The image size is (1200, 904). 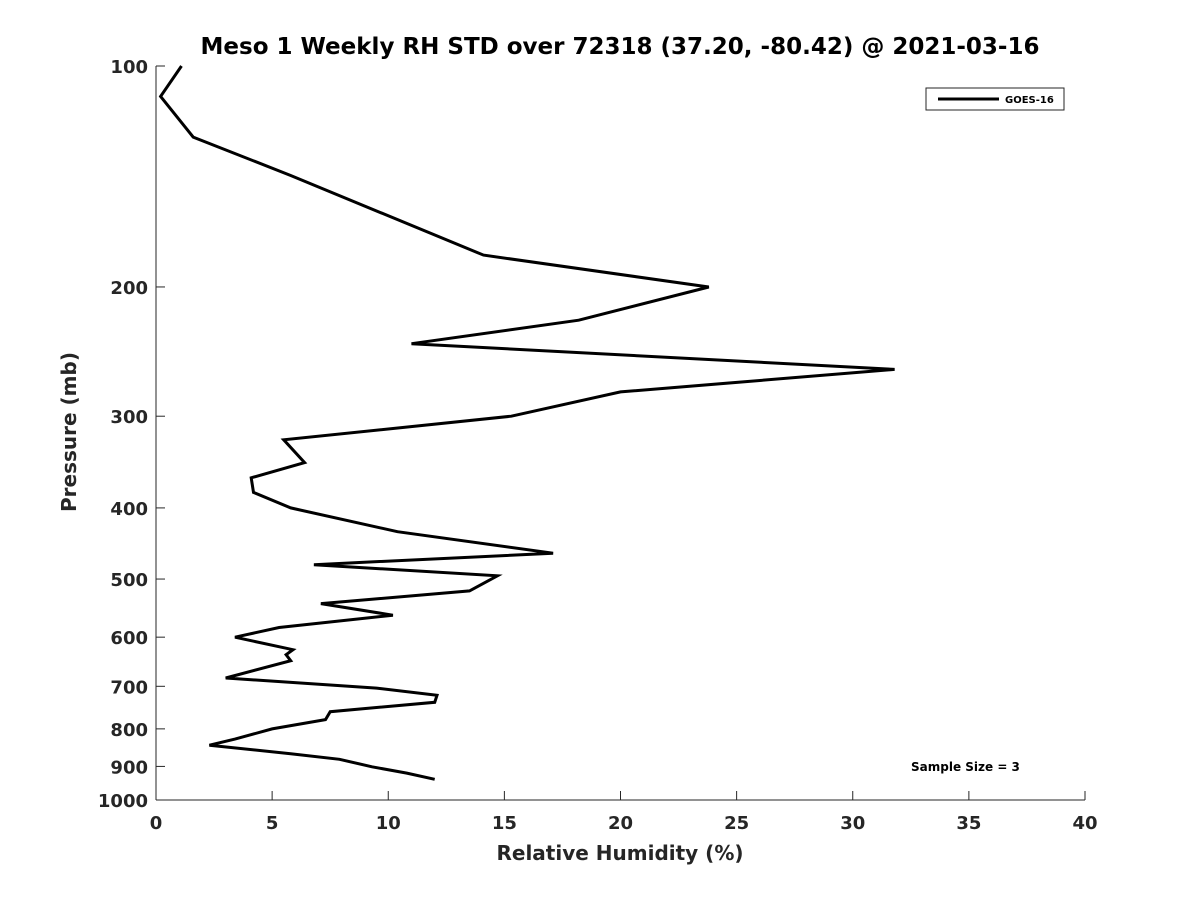 What do you see at coordinates (619, 853) in the screenshot?
I see `x-axis-label: Relative Humidity (%)` at bounding box center [619, 853].